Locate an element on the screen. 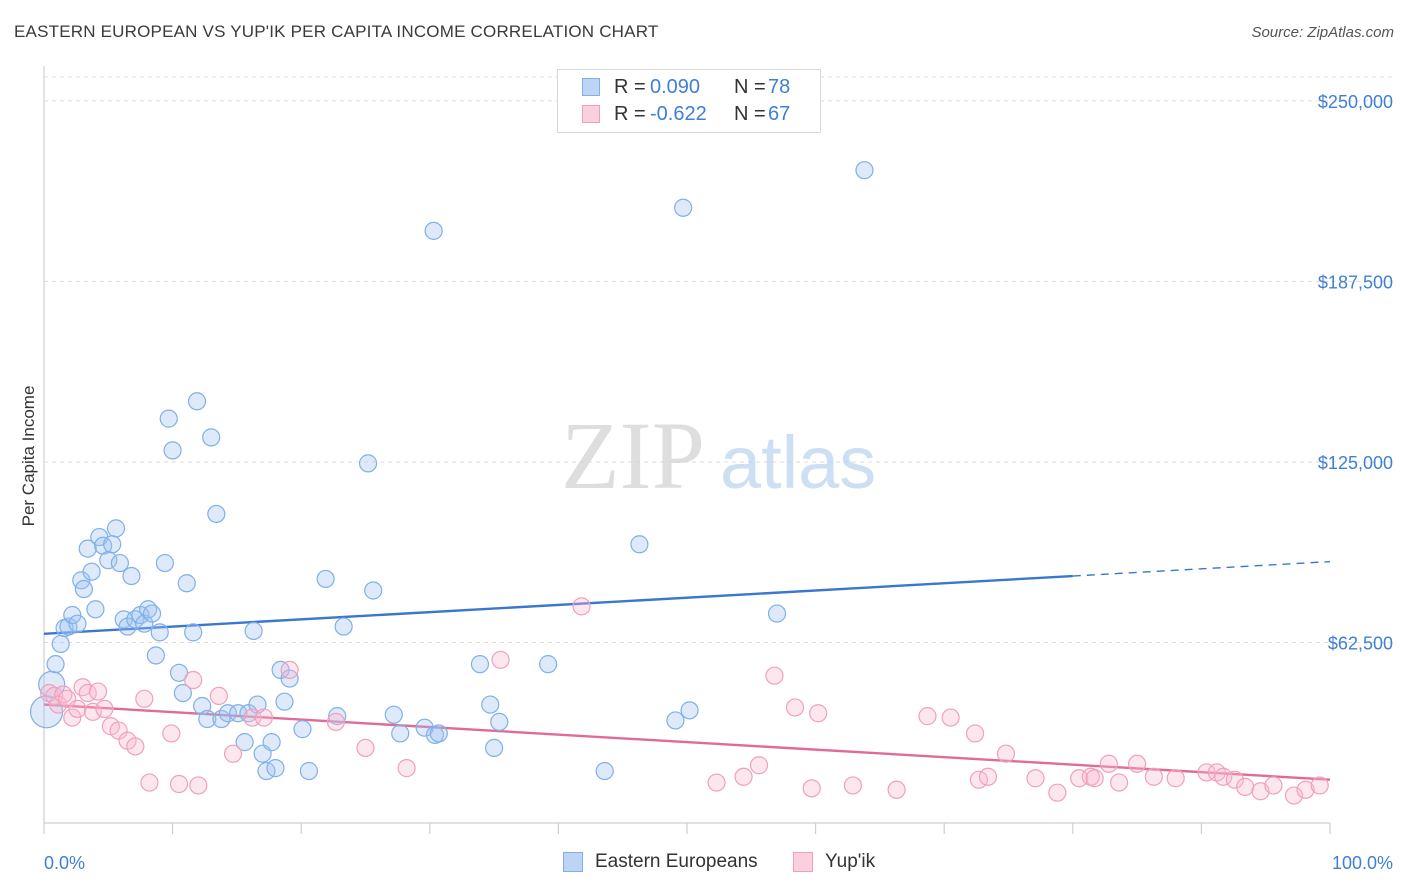  legend-label: Eastern Europeans is located at coordinates (676, 861).